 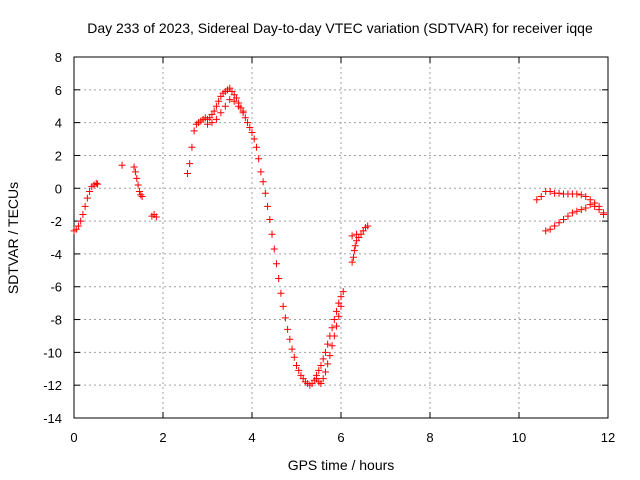 What do you see at coordinates (56, 221) in the screenshot?
I see `y-tick-label: -2` at bounding box center [56, 221].